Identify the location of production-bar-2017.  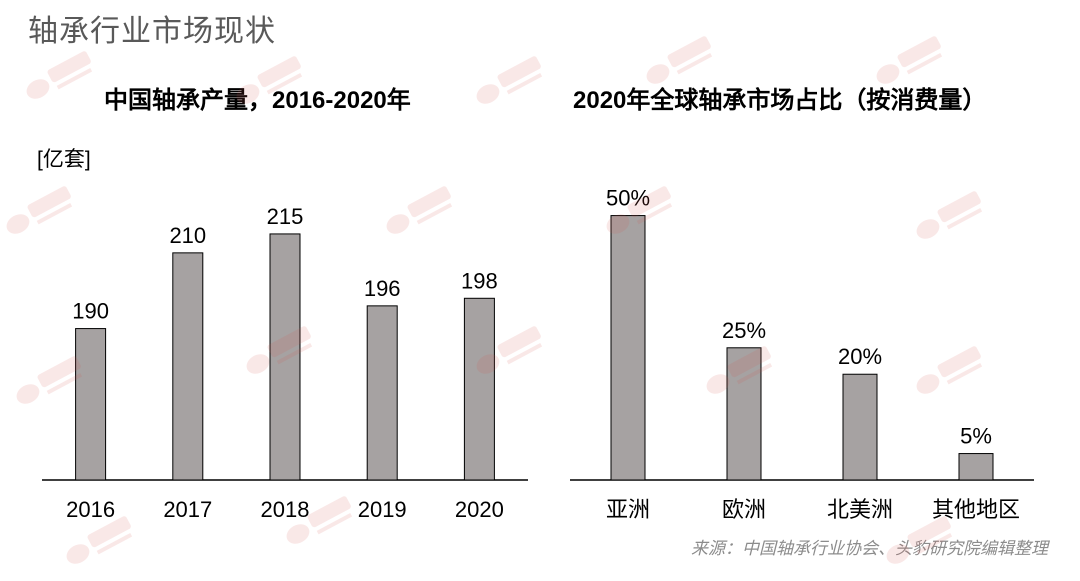
(188, 366).